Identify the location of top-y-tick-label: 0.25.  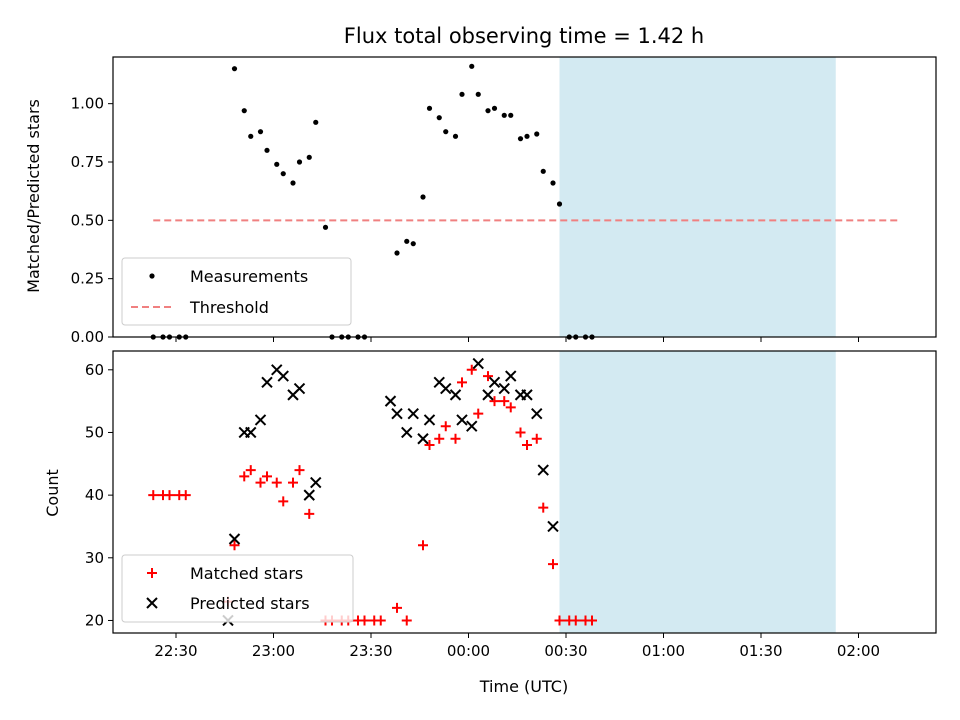
(87, 279).